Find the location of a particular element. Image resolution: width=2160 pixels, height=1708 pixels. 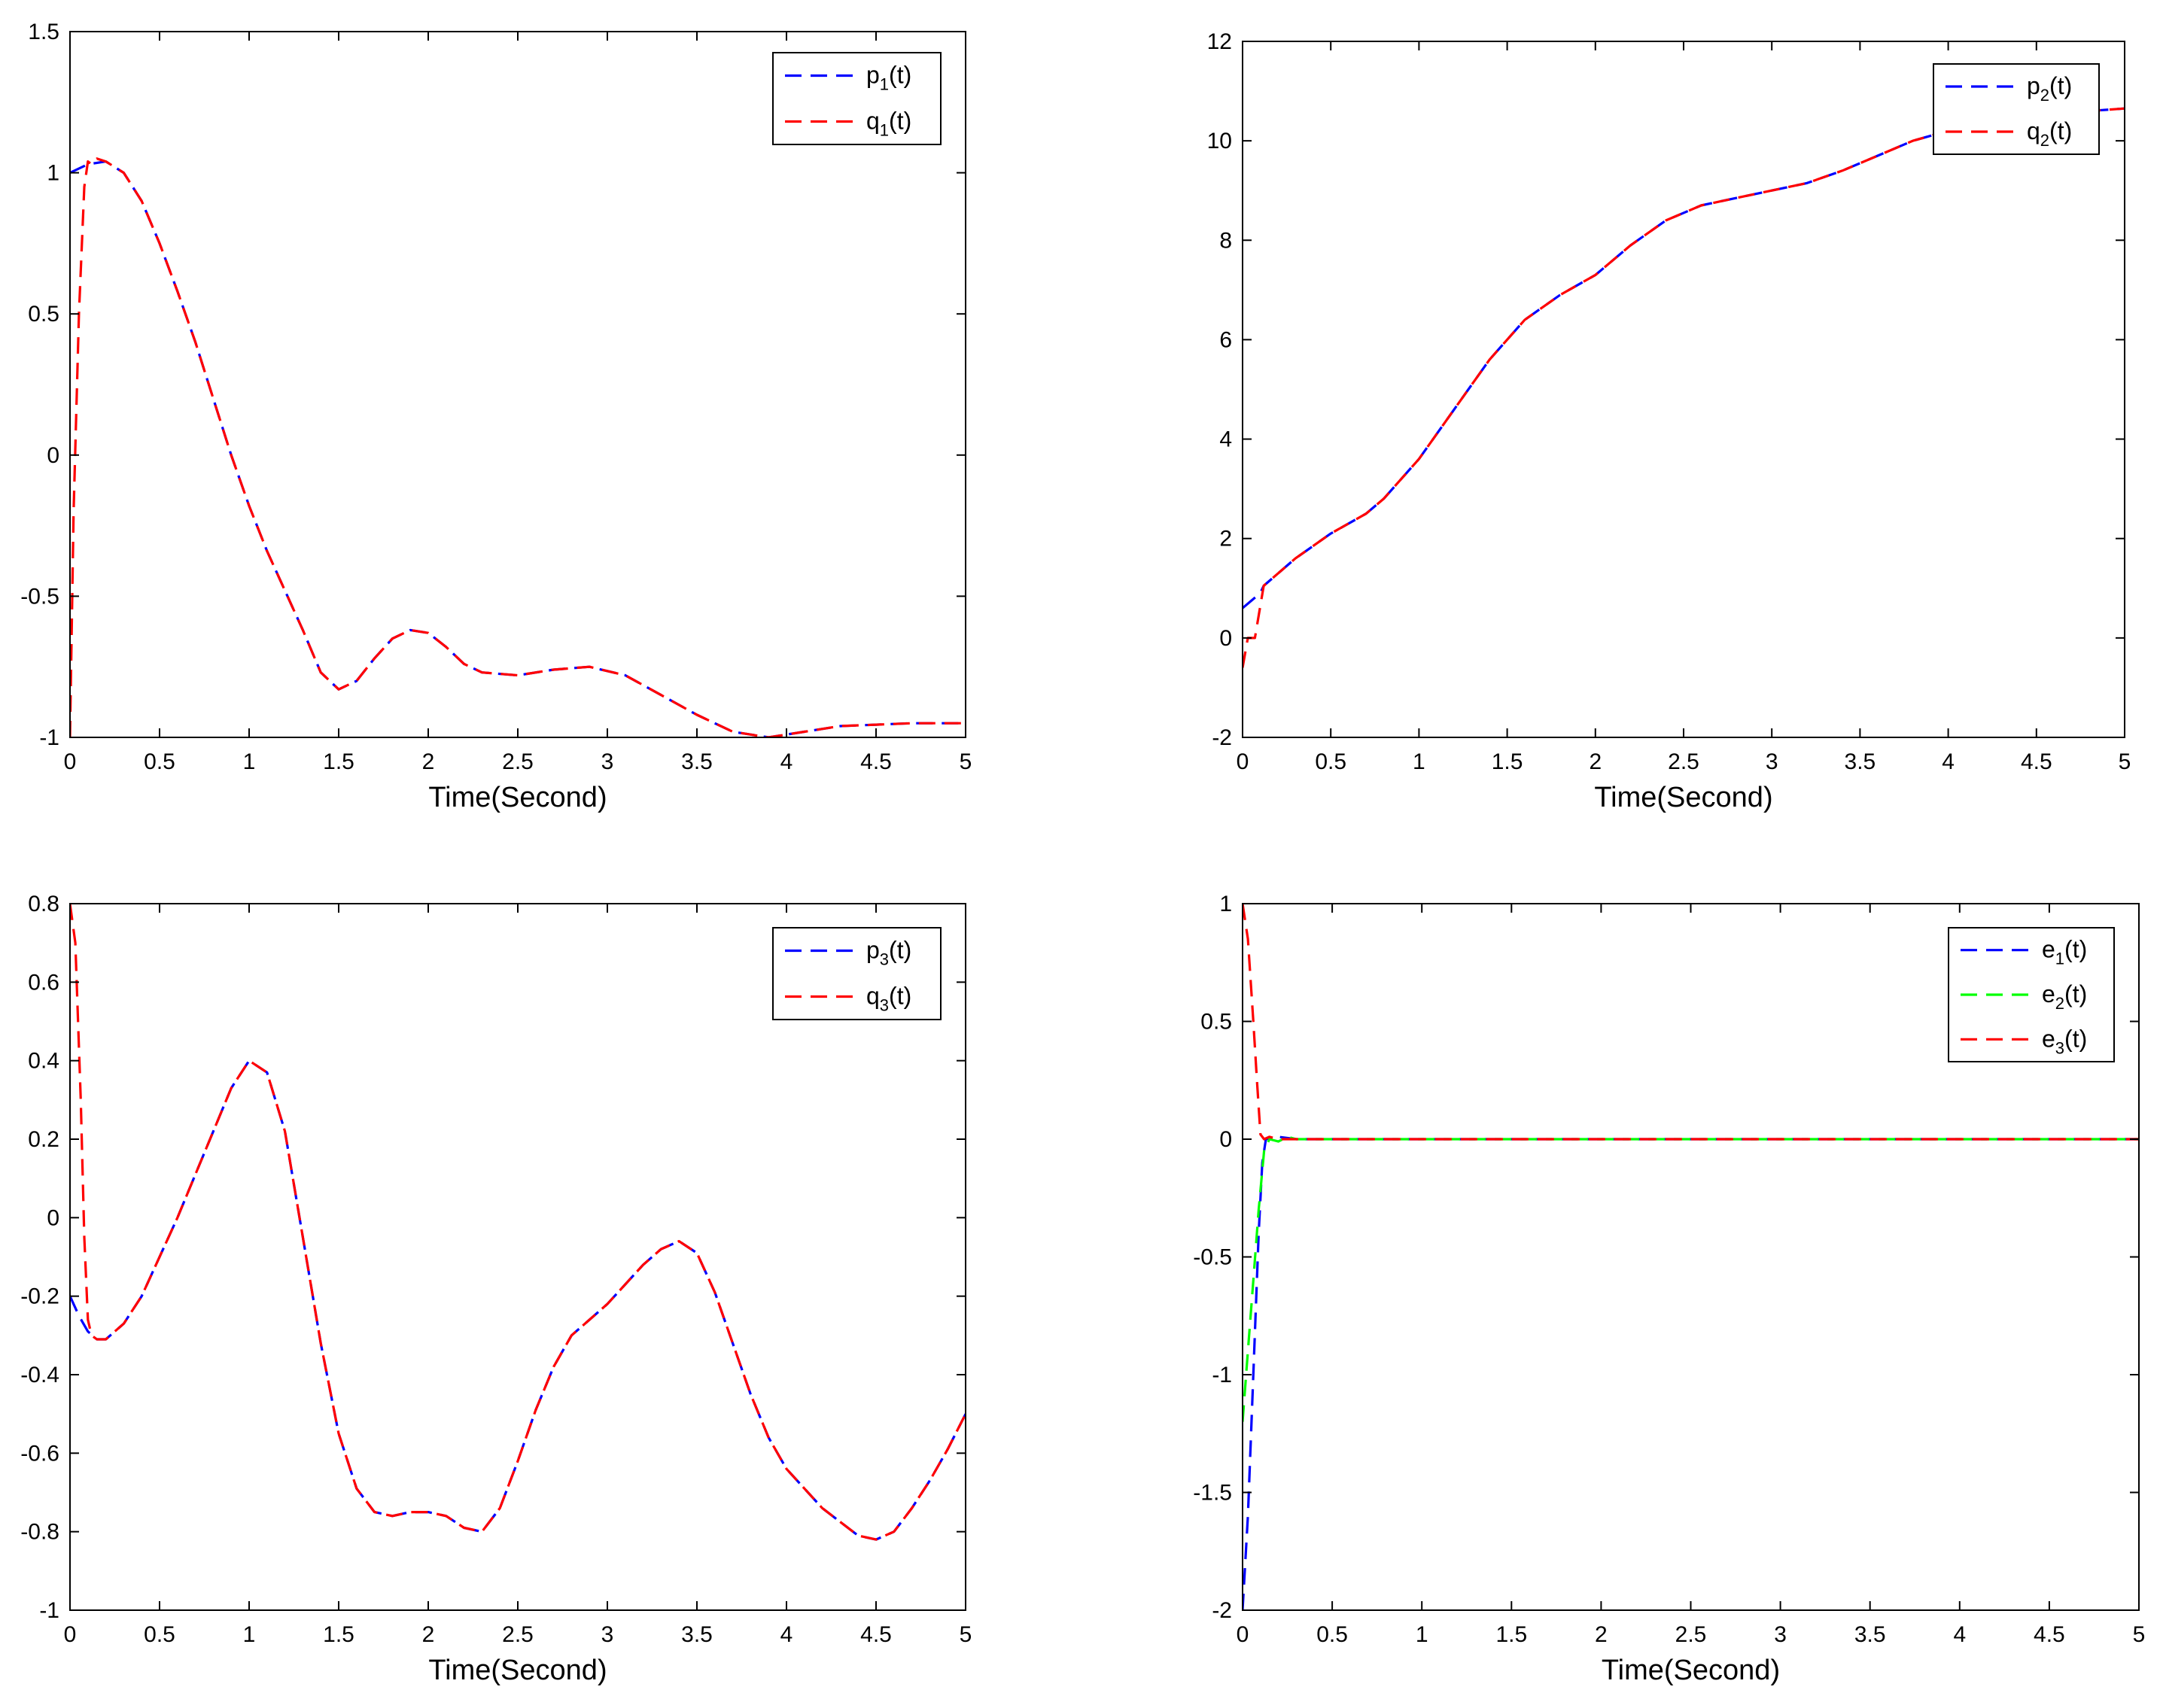

legend: p3(t) q3(t) is located at coordinates (857, 973).